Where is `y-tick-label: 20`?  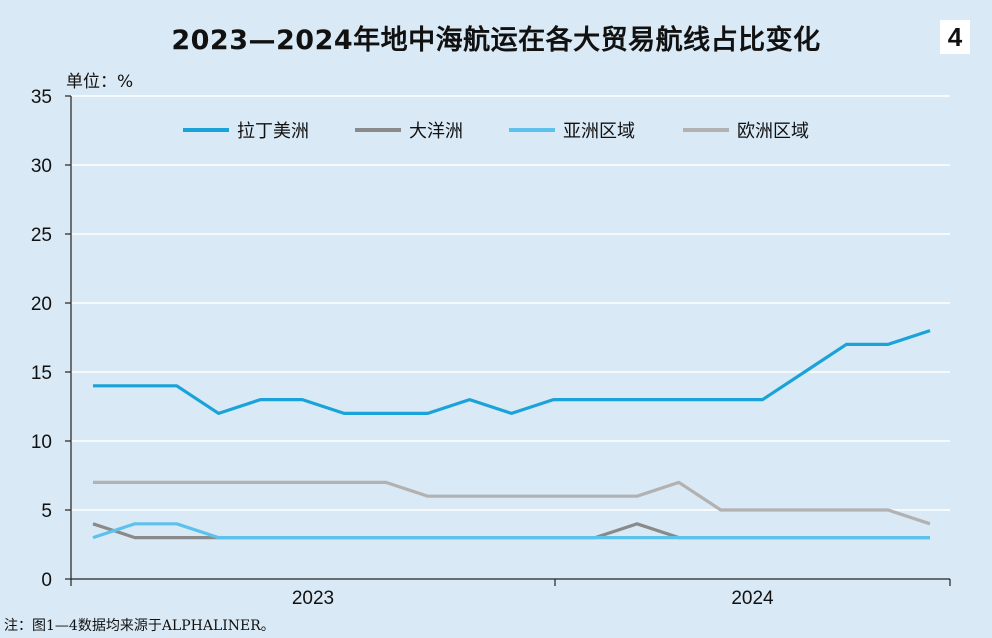 y-tick-label: 20 is located at coordinates (41, 304).